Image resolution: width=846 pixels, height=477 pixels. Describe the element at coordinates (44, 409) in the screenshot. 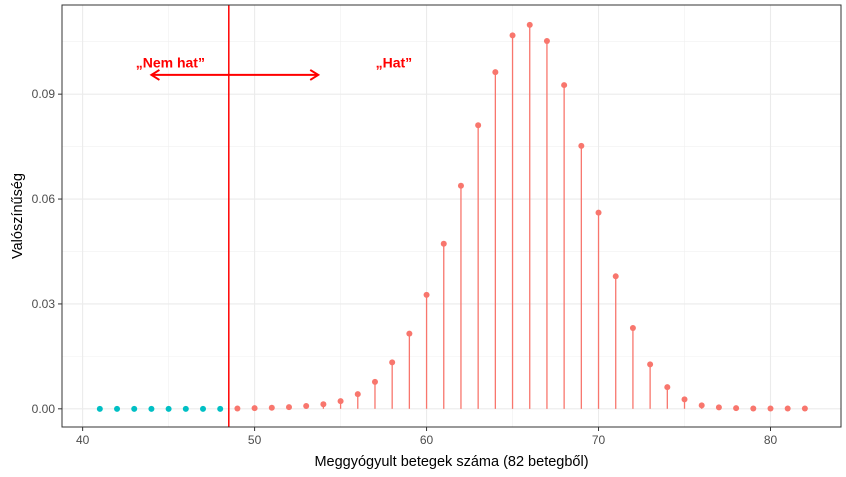

I see `y-tick-label: 0.00` at that location.